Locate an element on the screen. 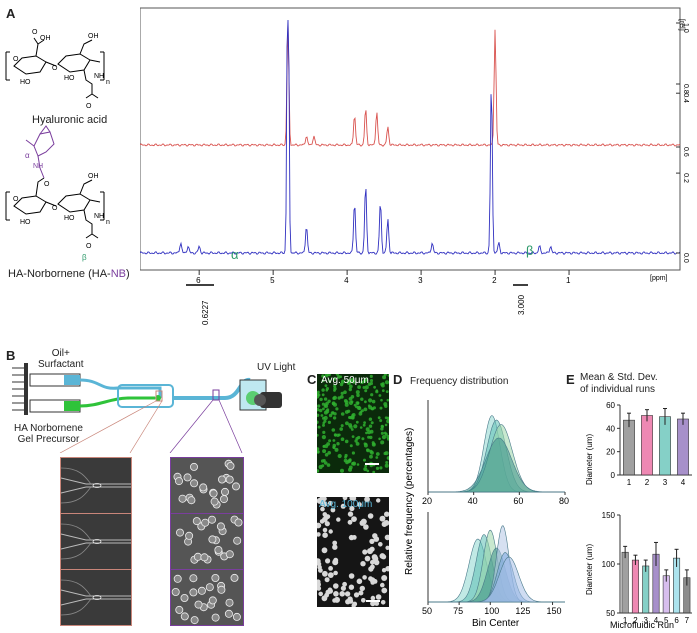 The width and height of the screenshot is (697, 633). bar-top-x-tick-label-3: 3 is located at coordinates (665, 482).